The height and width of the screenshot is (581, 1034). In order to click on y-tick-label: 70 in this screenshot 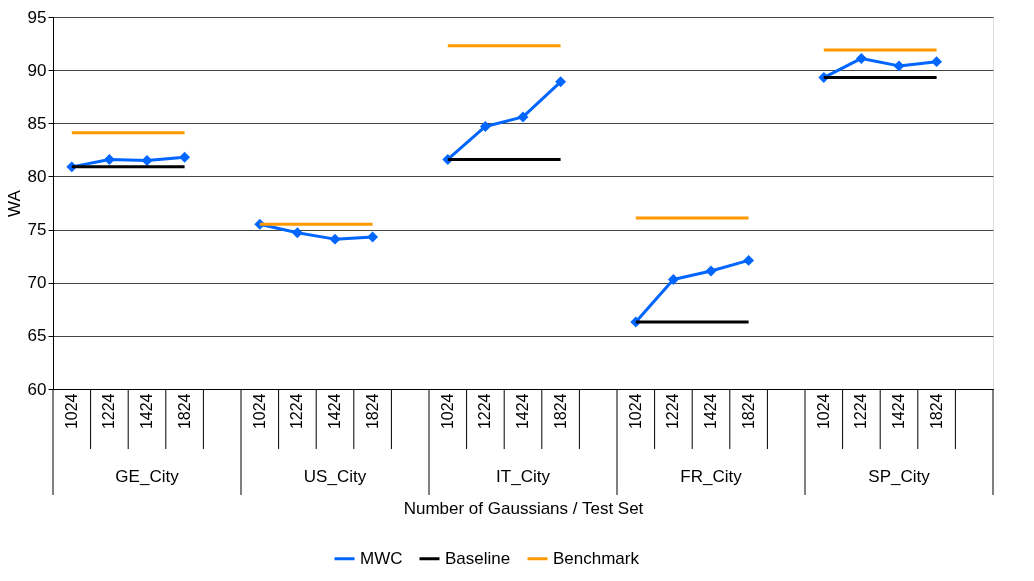, I will do `click(37, 283)`.